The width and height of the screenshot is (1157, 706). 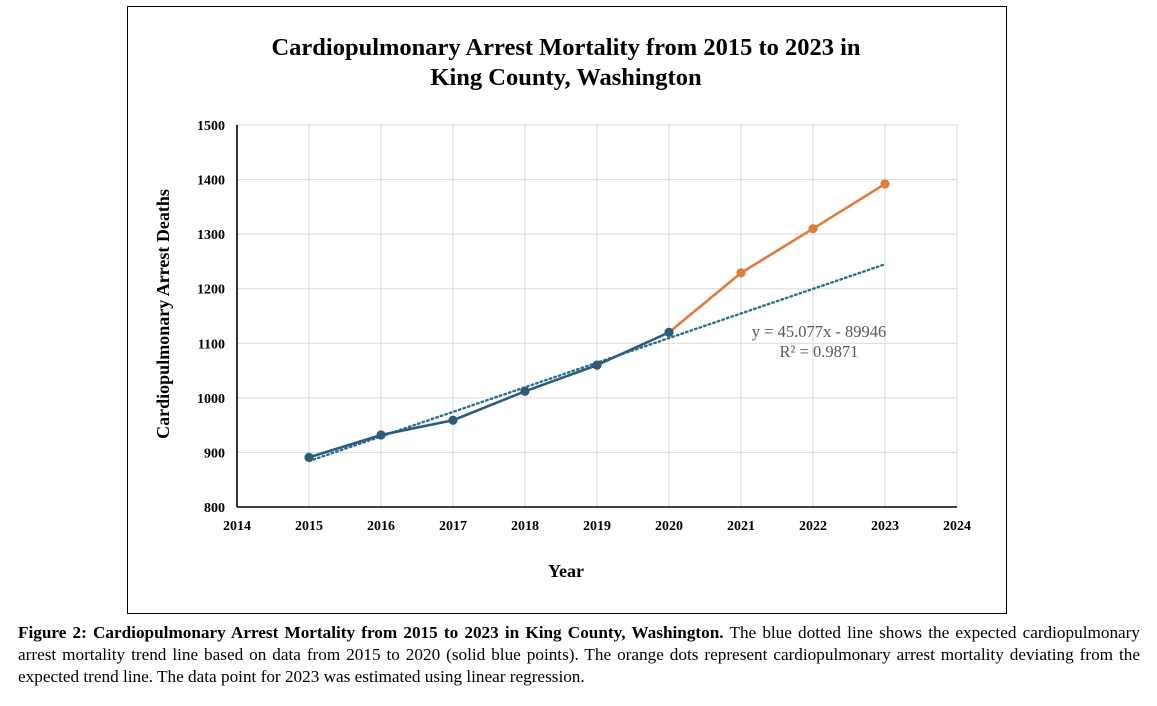 I want to click on x-tick-label: 2023, so click(x=885, y=526).